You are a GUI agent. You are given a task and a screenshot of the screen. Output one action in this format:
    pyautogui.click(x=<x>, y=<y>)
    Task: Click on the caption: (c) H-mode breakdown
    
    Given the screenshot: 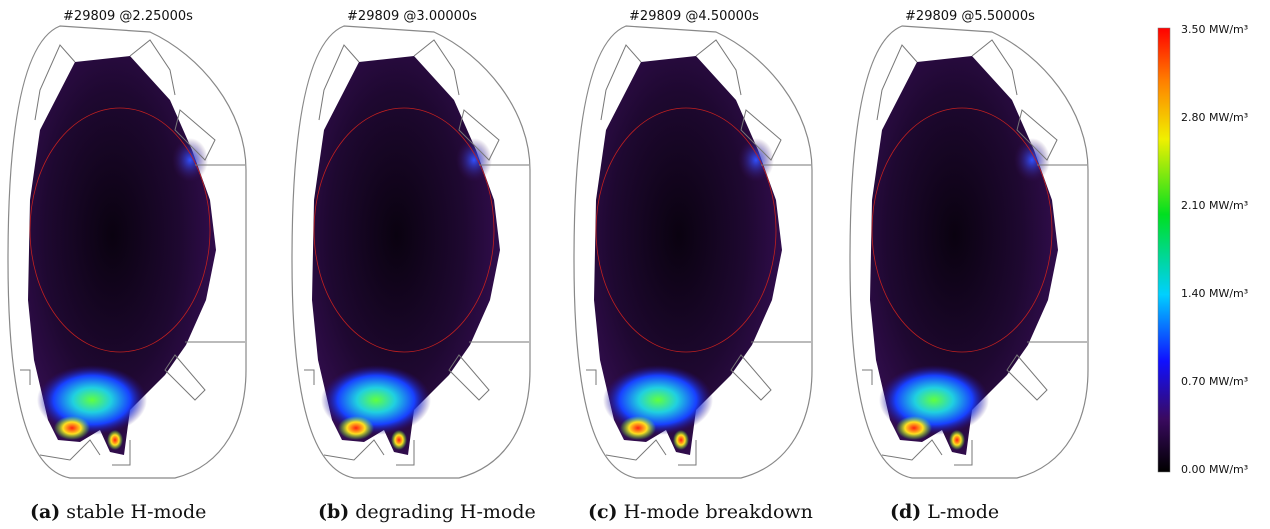 What is the action you would take?
    pyautogui.click(x=700, y=512)
    